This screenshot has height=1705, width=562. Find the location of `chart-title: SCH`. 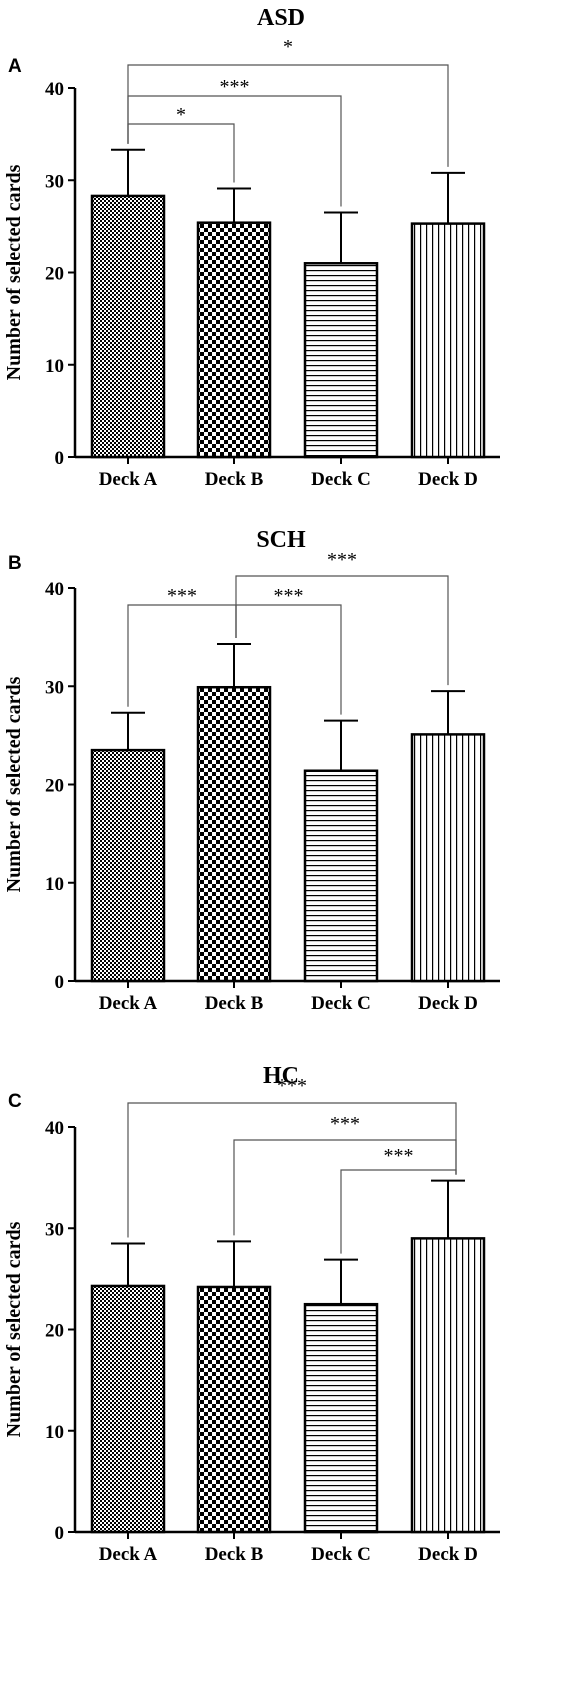

chart-title: SCH is located at coordinates (281, 540).